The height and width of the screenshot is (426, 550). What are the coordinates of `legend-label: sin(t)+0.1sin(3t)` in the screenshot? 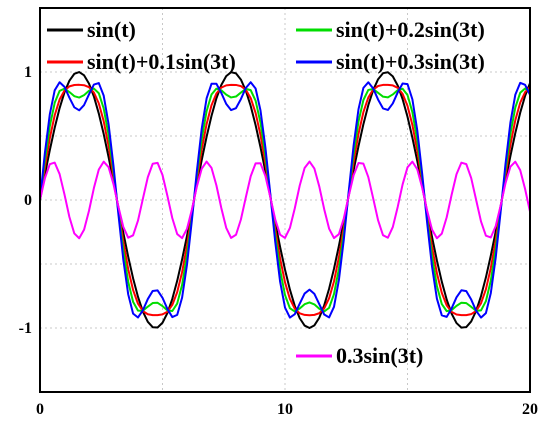 It's located at (161, 61).